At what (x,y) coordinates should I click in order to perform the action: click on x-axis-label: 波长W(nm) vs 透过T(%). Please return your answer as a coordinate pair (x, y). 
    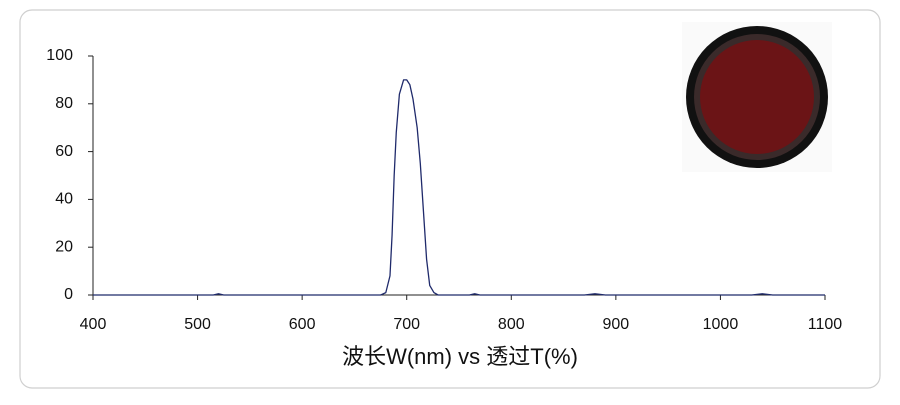
    Looking at the image, I should click on (460, 356).